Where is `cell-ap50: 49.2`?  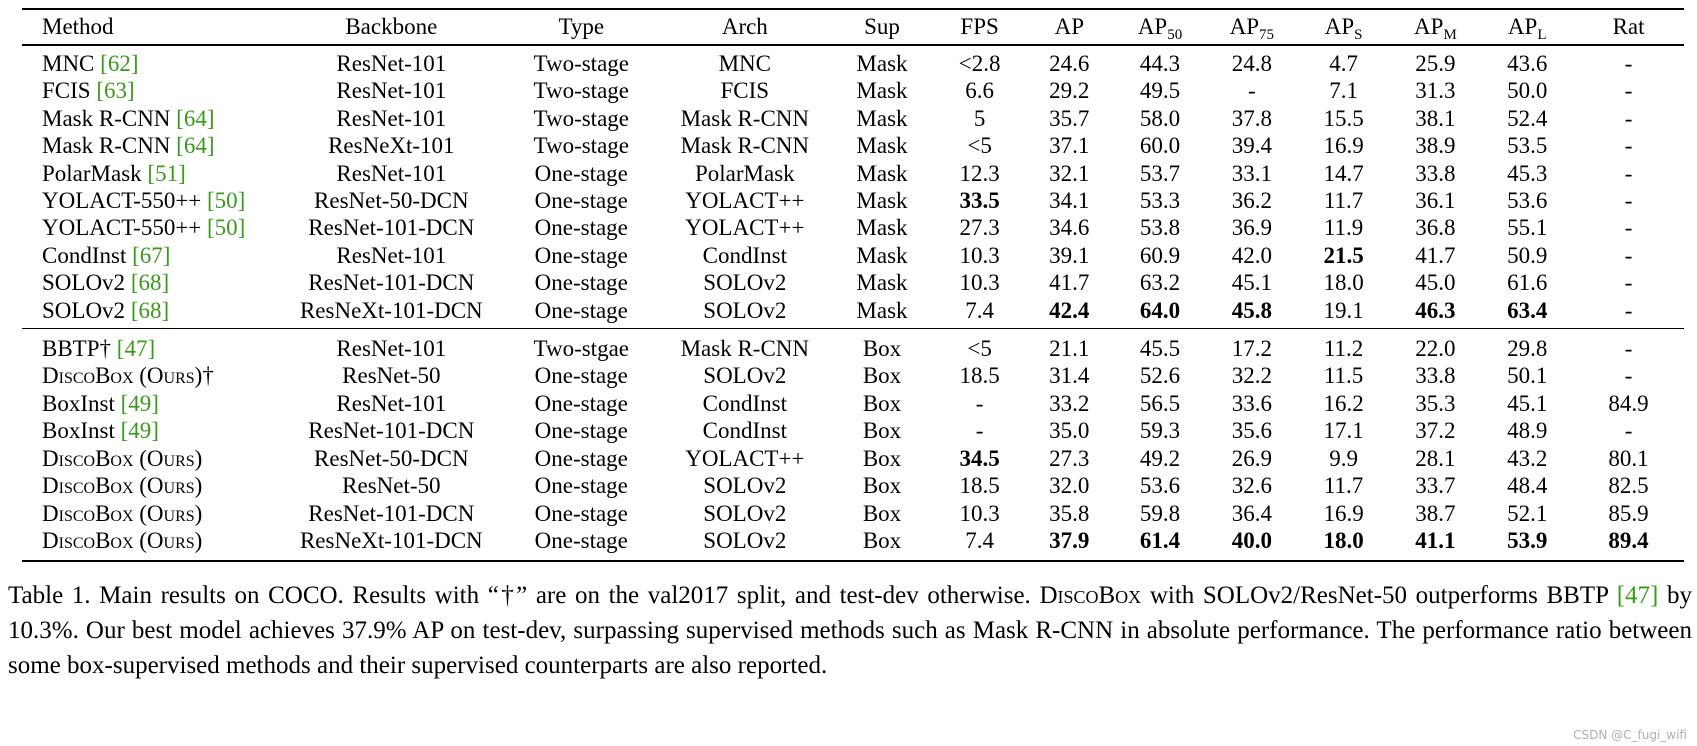 cell-ap50: 49.2 is located at coordinates (1160, 458).